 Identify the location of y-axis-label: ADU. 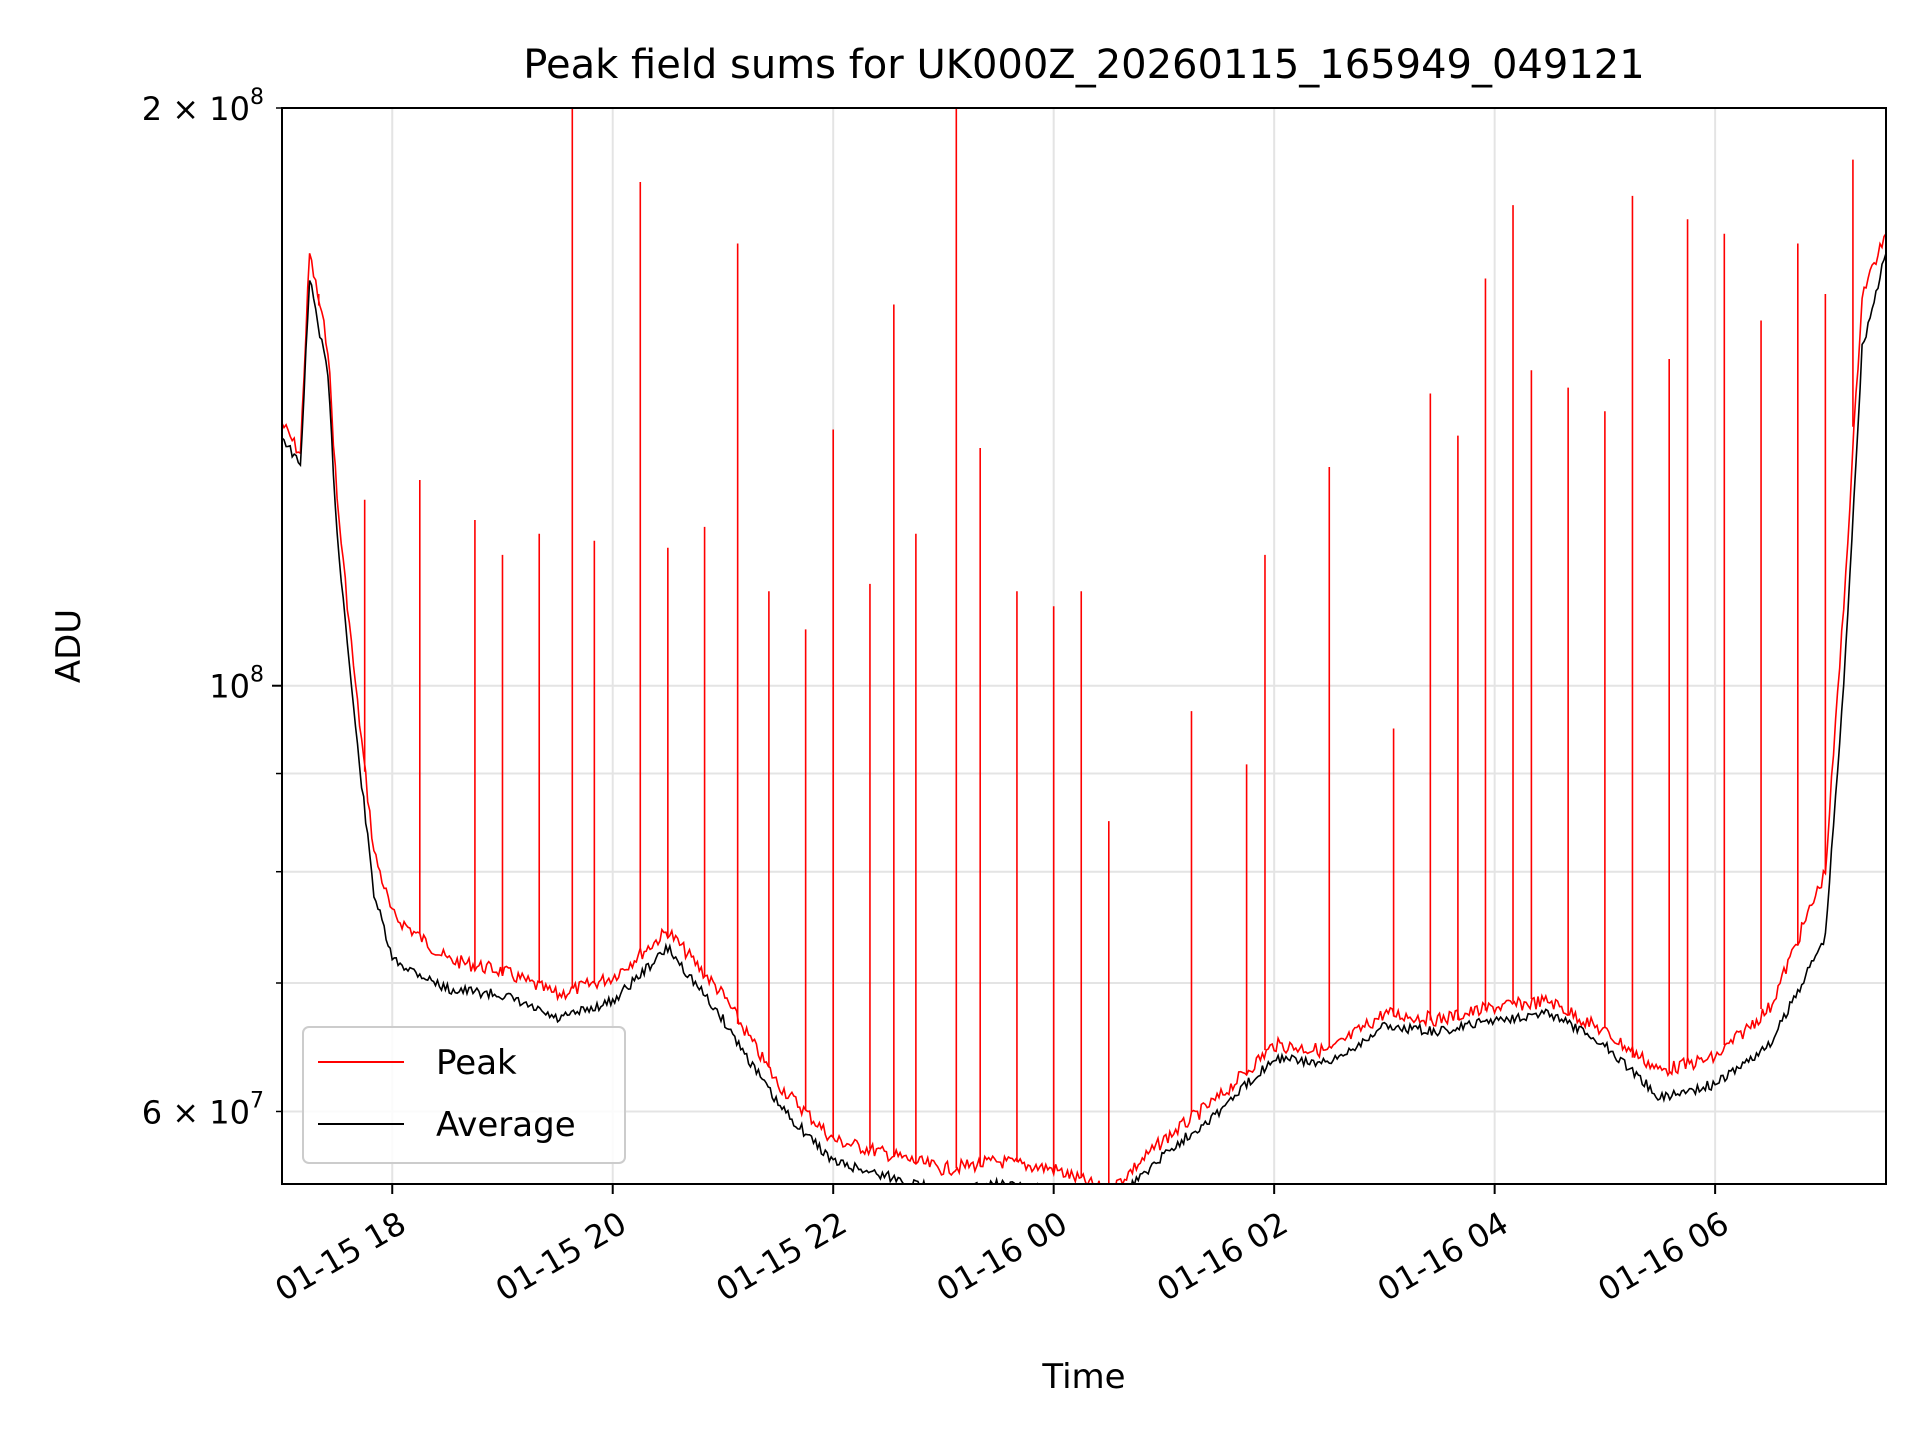
(69, 646).